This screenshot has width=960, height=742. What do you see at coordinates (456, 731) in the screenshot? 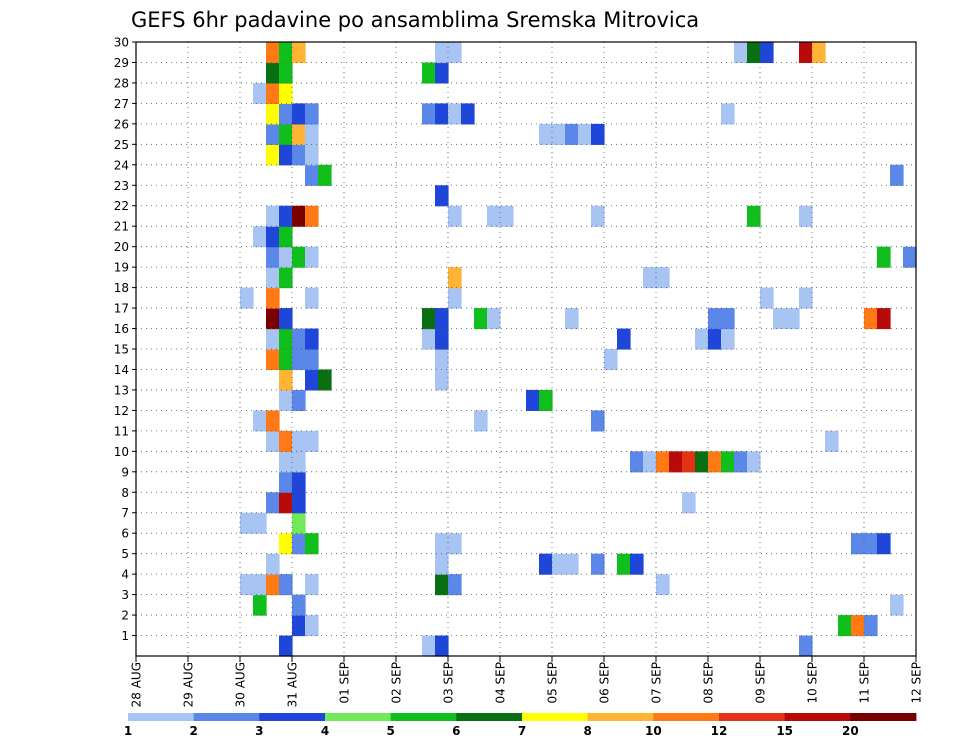
I see `colorbar-label: 6` at bounding box center [456, 731].